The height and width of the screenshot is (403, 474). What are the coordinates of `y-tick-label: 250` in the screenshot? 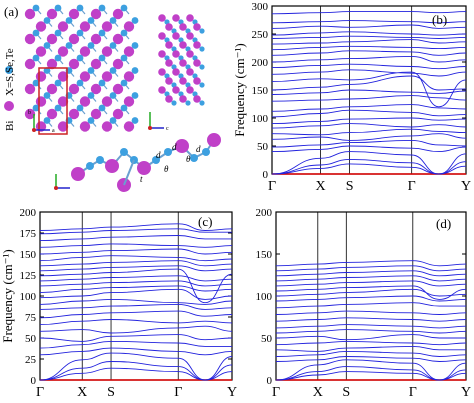 It's located at (260, 35).